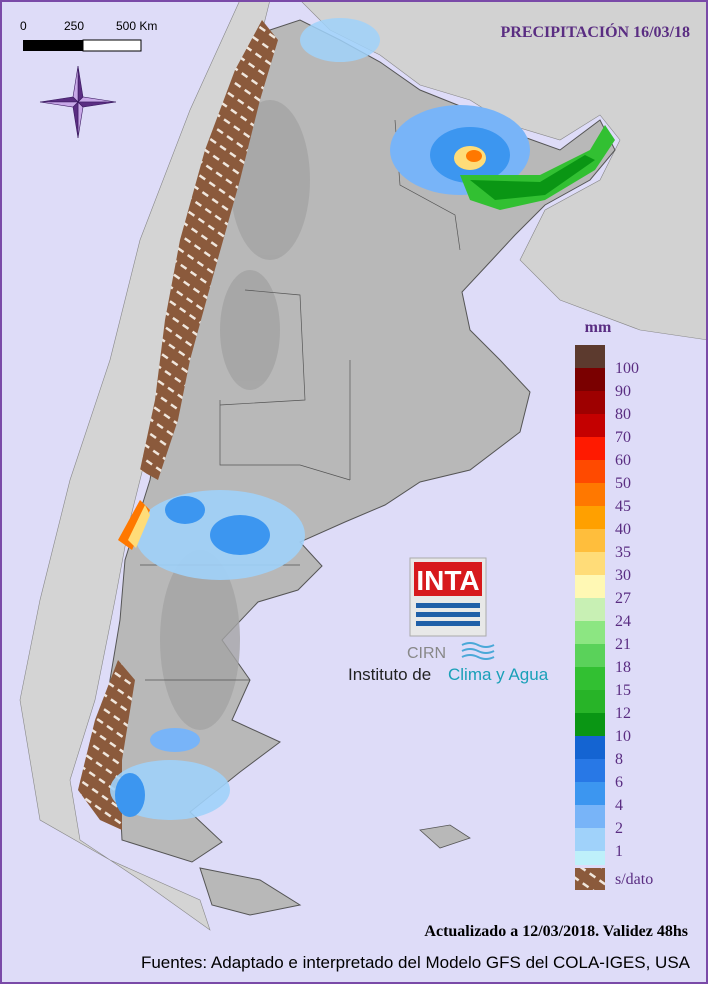  What do you see at coordinates (627, 368) in the screenshot?
I see `legend-label: 100` at bounding box center [627, 368].